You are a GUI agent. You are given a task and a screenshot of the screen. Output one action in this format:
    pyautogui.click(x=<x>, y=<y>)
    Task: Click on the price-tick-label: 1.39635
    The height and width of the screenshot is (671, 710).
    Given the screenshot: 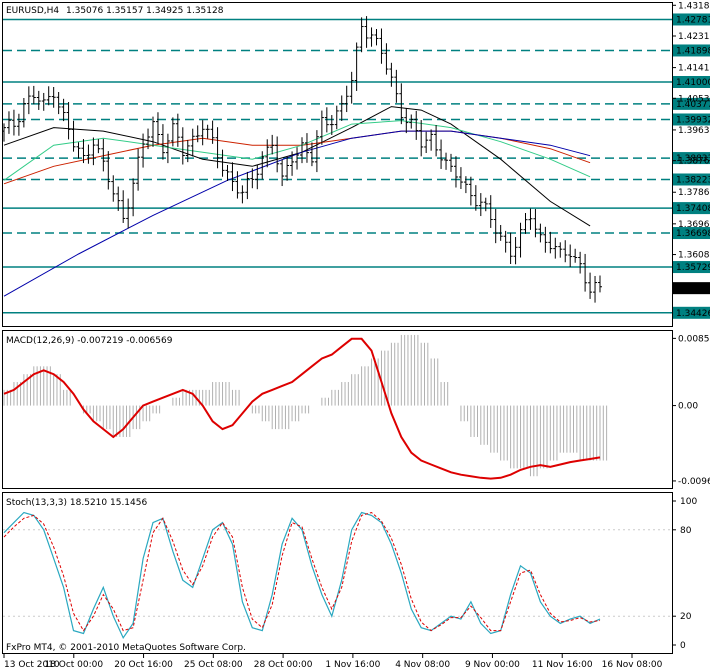 What is the action you would take?
    pyautogui.click(x=694, y=131)
    